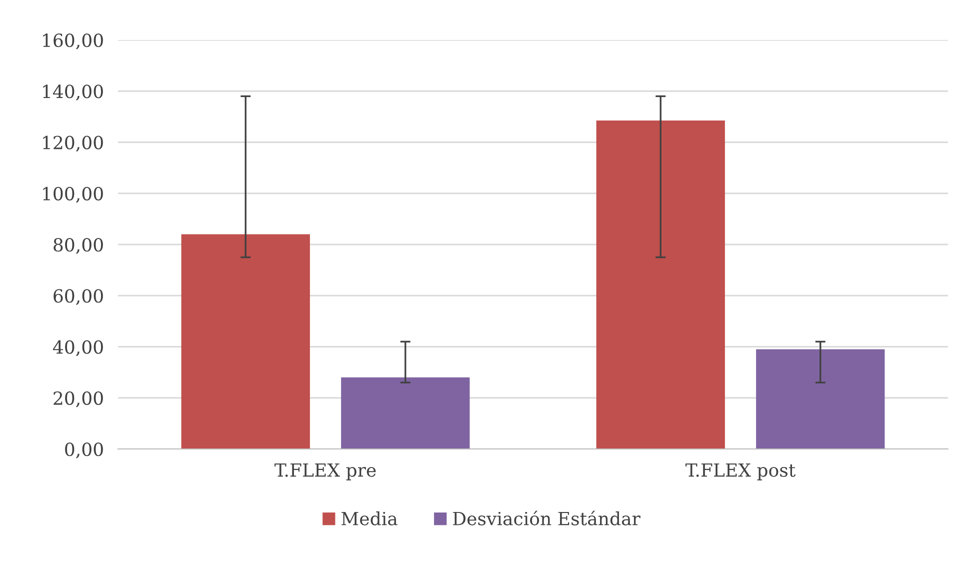  Describe the element at coordinates (546, 518) in the screenshot. I see `legend-label: Desviación Estándar` at that location.